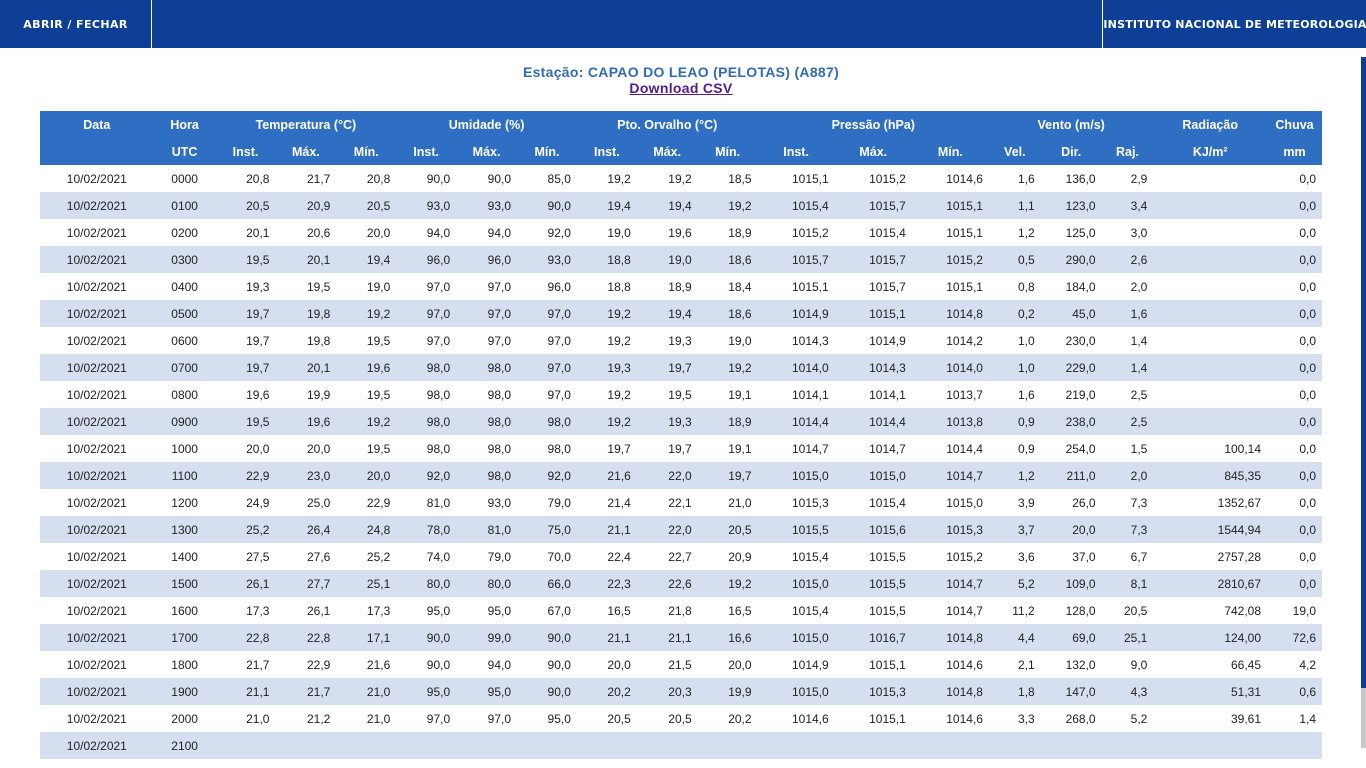  Describe the element at coordinates (486, 124) in the screenshot. I see `header-humidity: Umidade (%)` at that location.